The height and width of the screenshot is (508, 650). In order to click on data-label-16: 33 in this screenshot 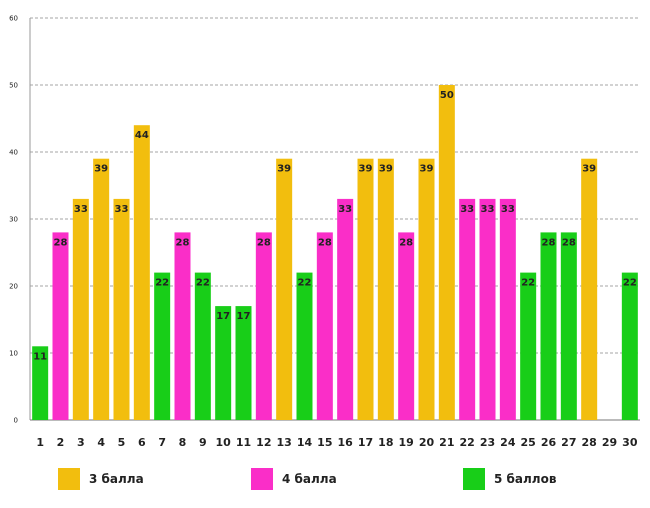, I will do `click(345, 209)`.